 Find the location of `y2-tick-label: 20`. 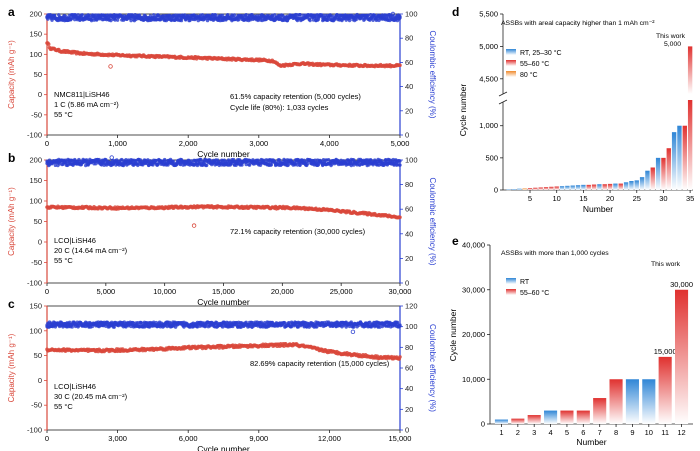

y2-tick-label: 20 is located at coordinates (409, 409).